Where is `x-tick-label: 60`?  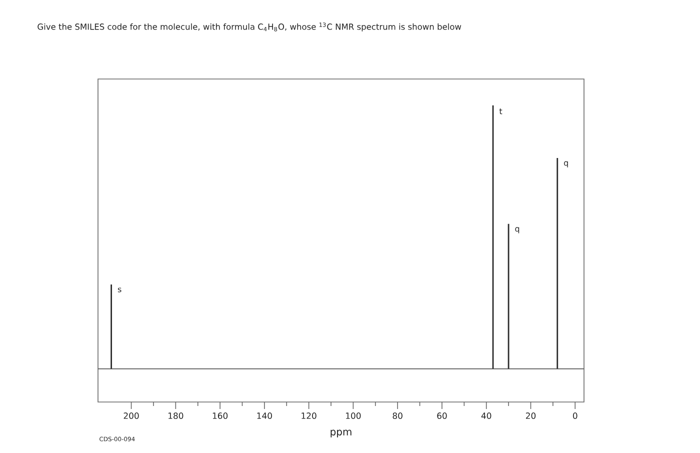 x-tick-label: 60 is located at coordinates (442, 415).